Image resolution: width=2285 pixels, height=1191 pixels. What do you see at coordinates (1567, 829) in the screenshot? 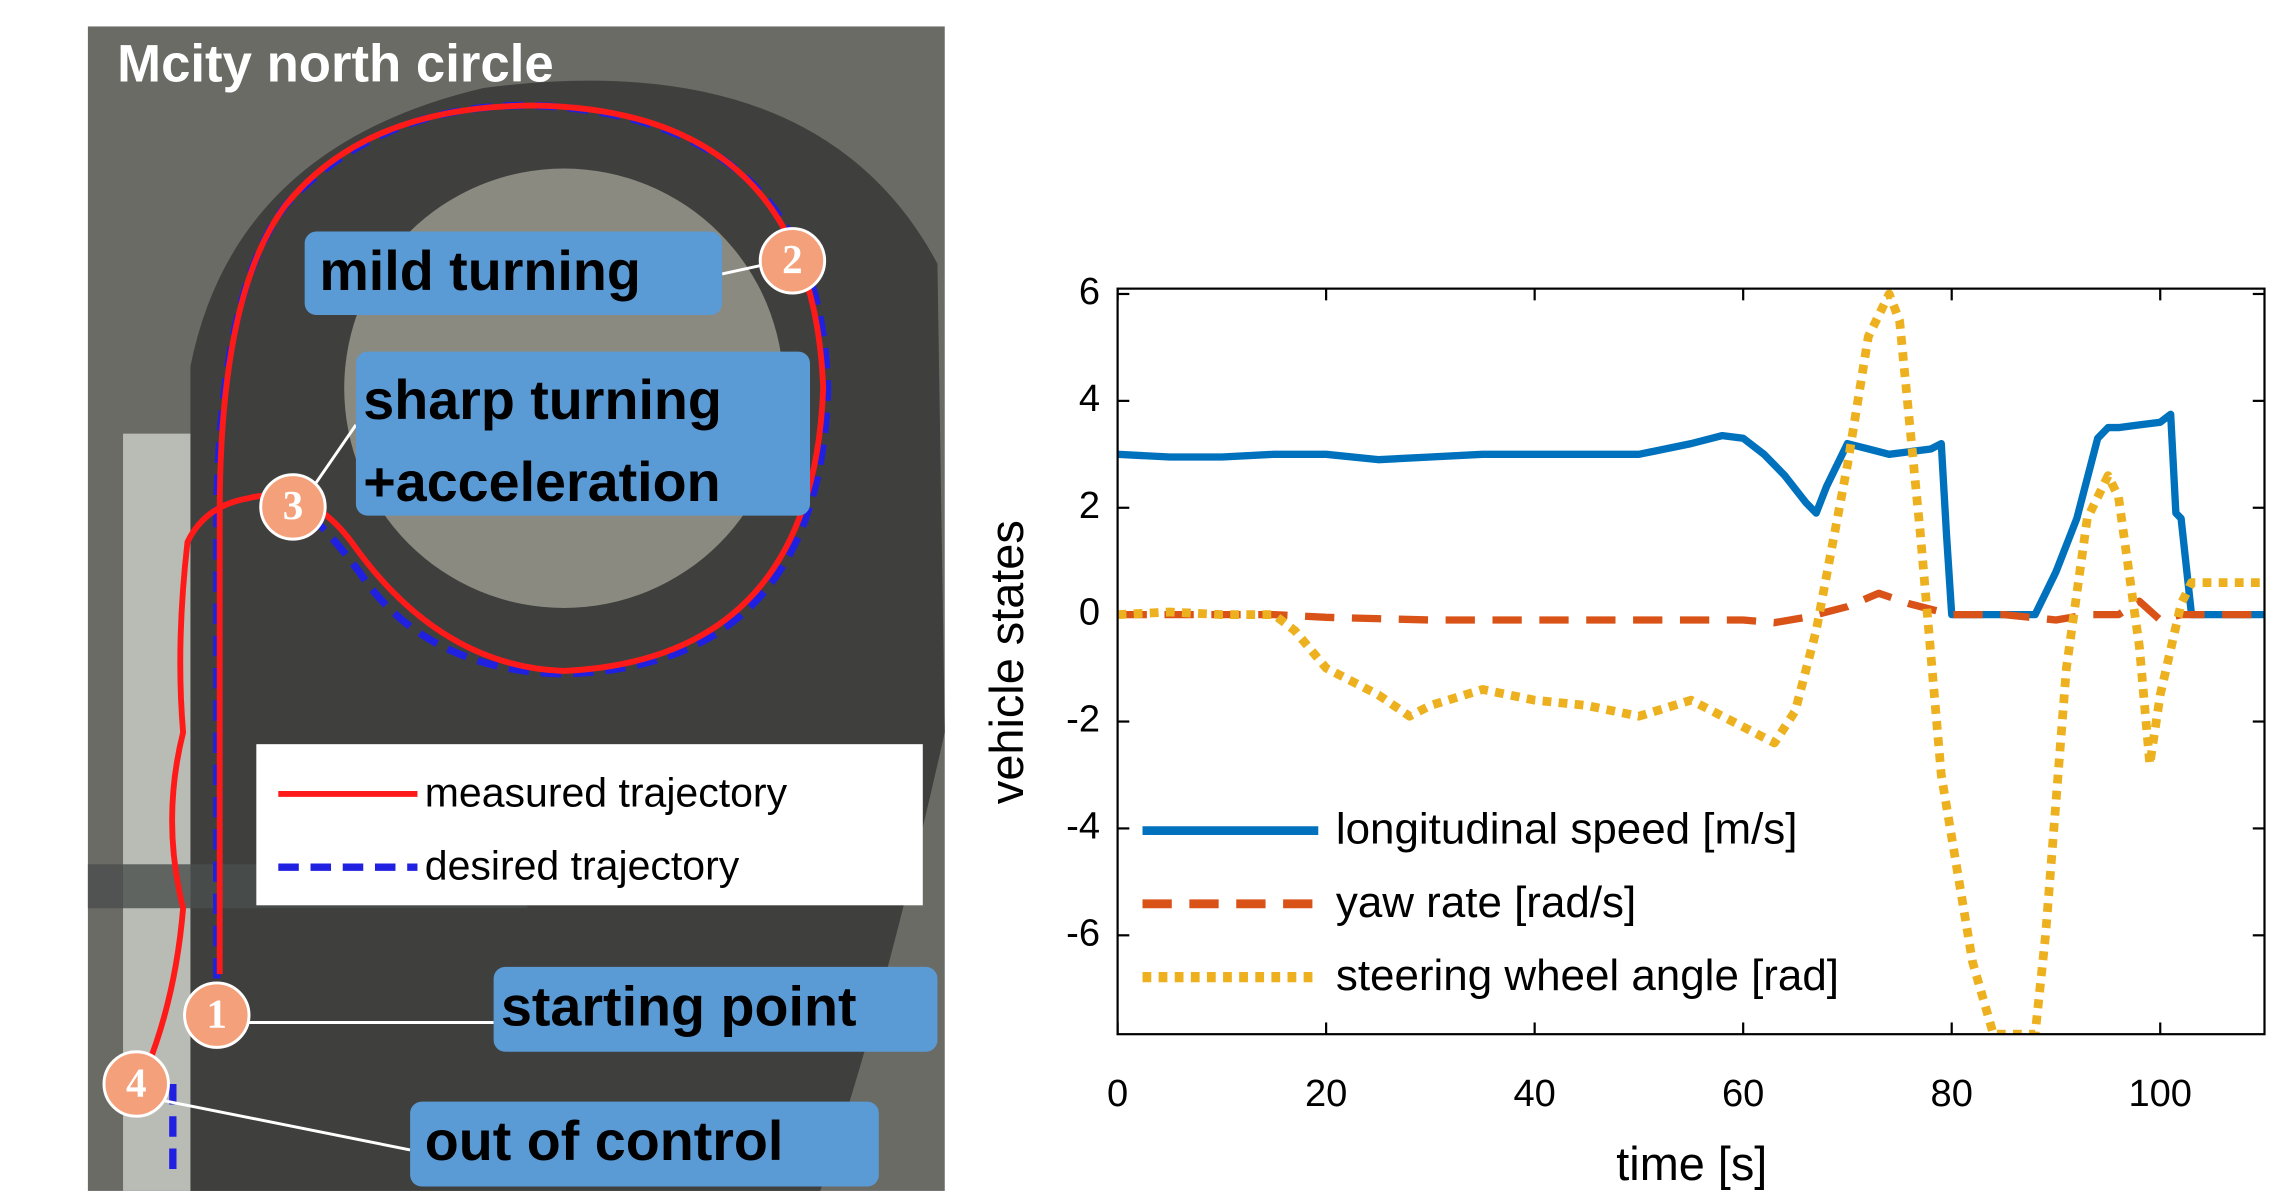
I see `legend-label: longitudinal speed [m/s]` at bounding box center [1567, 829].